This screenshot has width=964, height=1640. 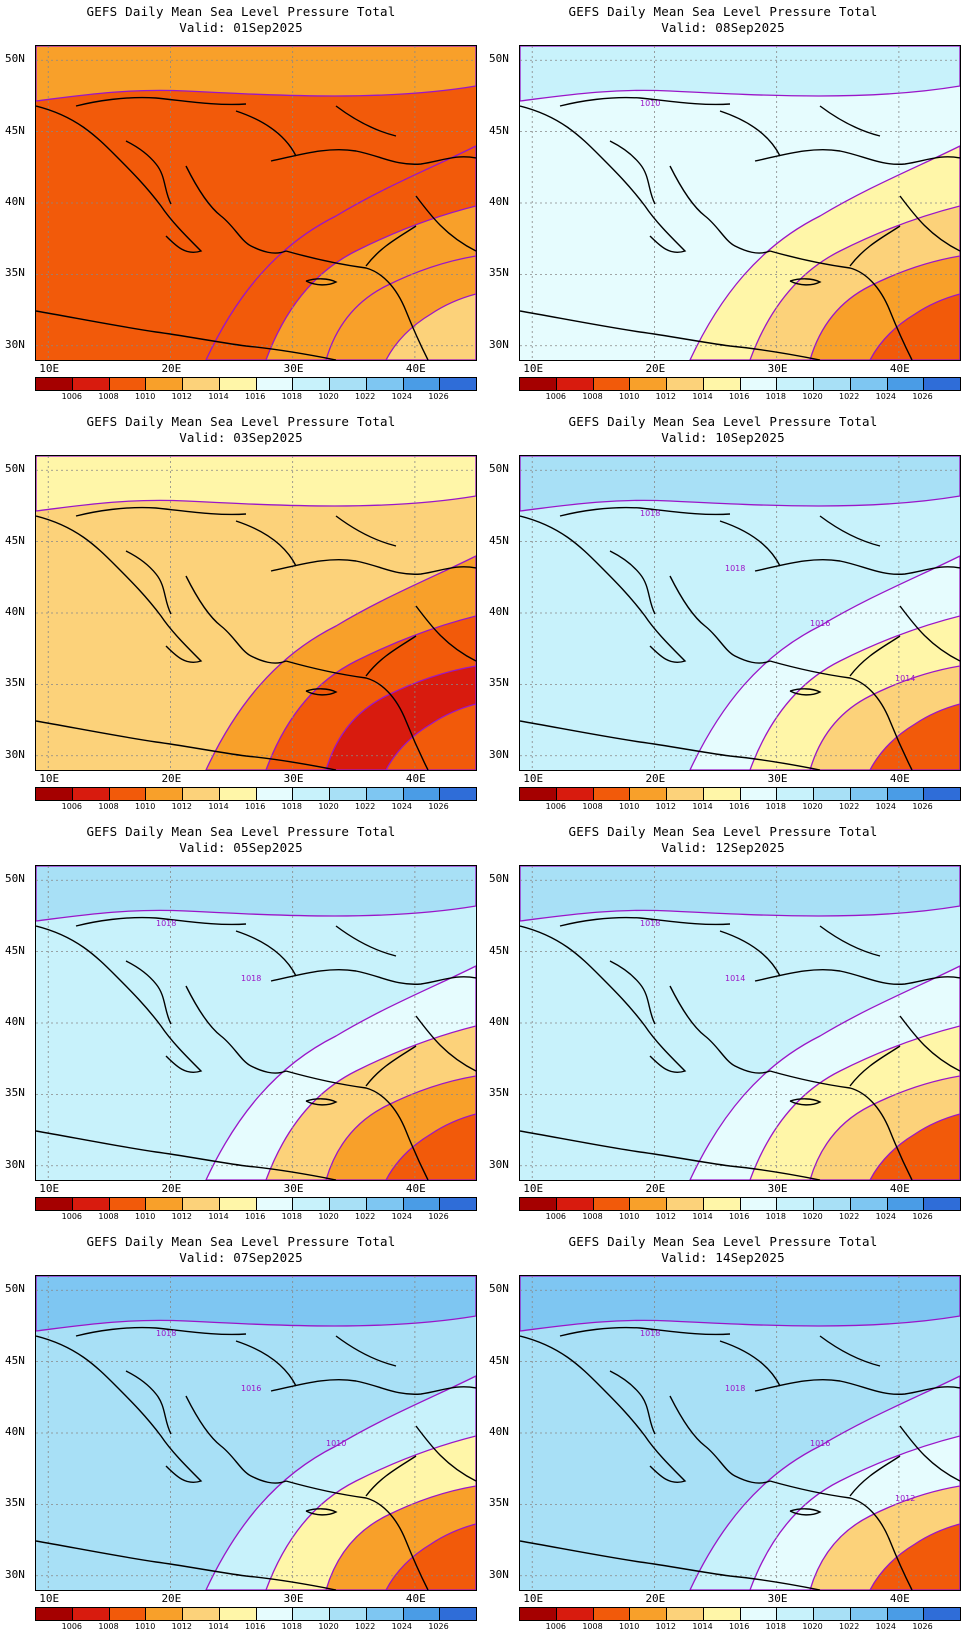 What do you see at coordinates (723, 847) in the screenshot?
I see `panel-valid-date: Valid: 12Sep2025` at bounding box center [723, 847].